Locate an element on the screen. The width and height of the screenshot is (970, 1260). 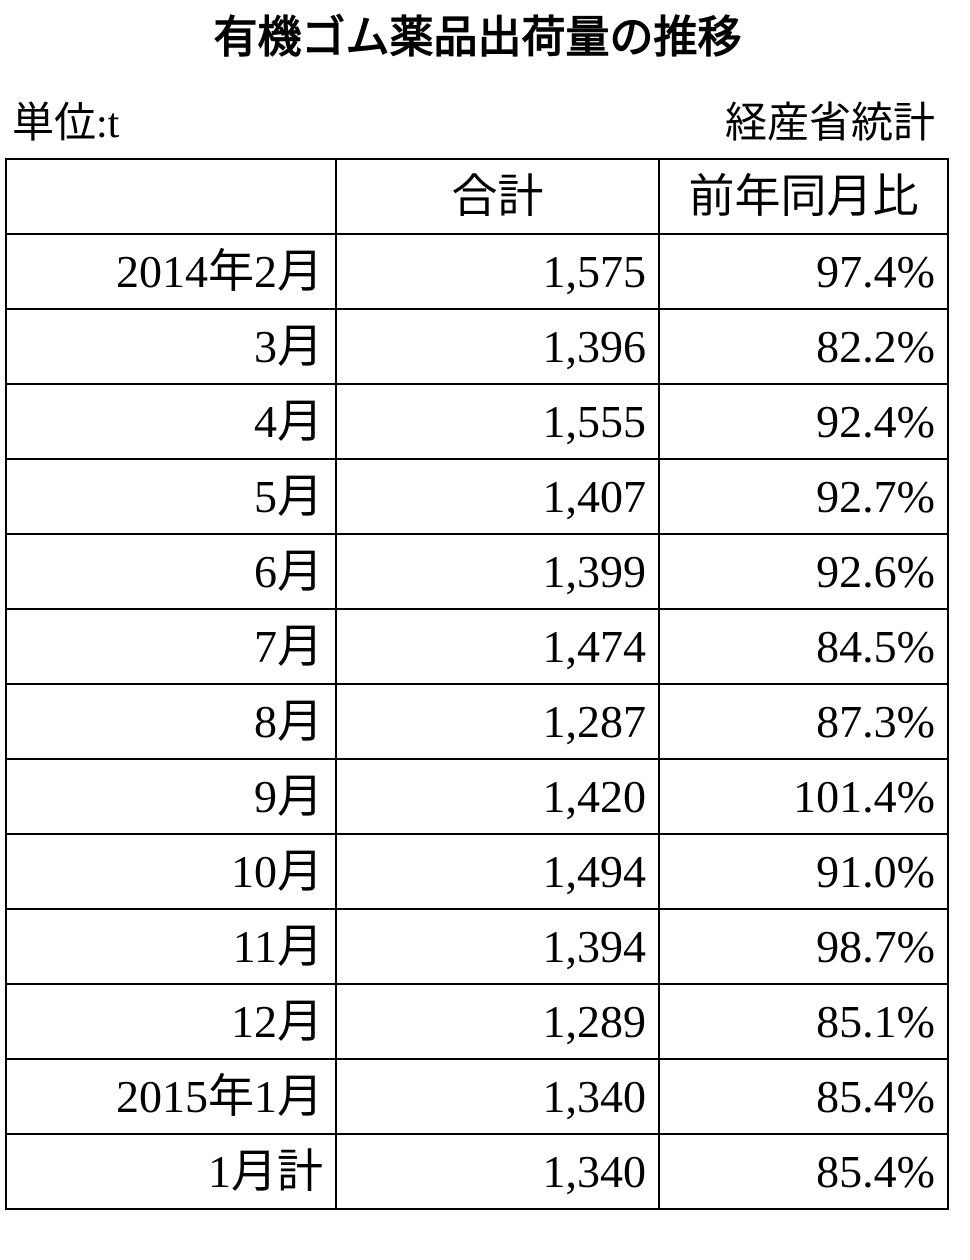
yoy-cell: 97.4% is located at coordinates (803, 271).